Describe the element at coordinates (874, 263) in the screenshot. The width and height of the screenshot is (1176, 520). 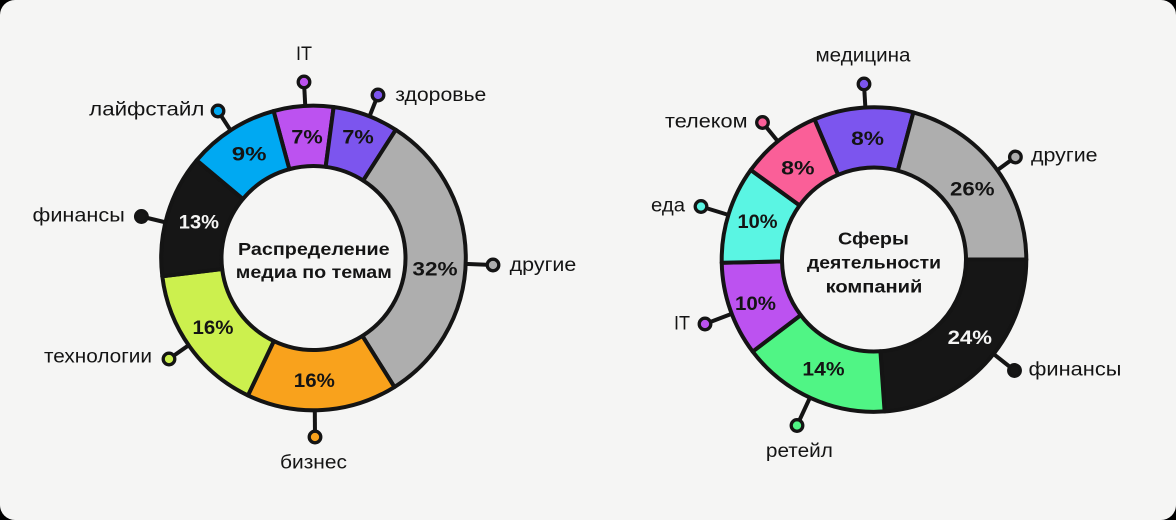
I see `svg-text: деятельности` at that location.